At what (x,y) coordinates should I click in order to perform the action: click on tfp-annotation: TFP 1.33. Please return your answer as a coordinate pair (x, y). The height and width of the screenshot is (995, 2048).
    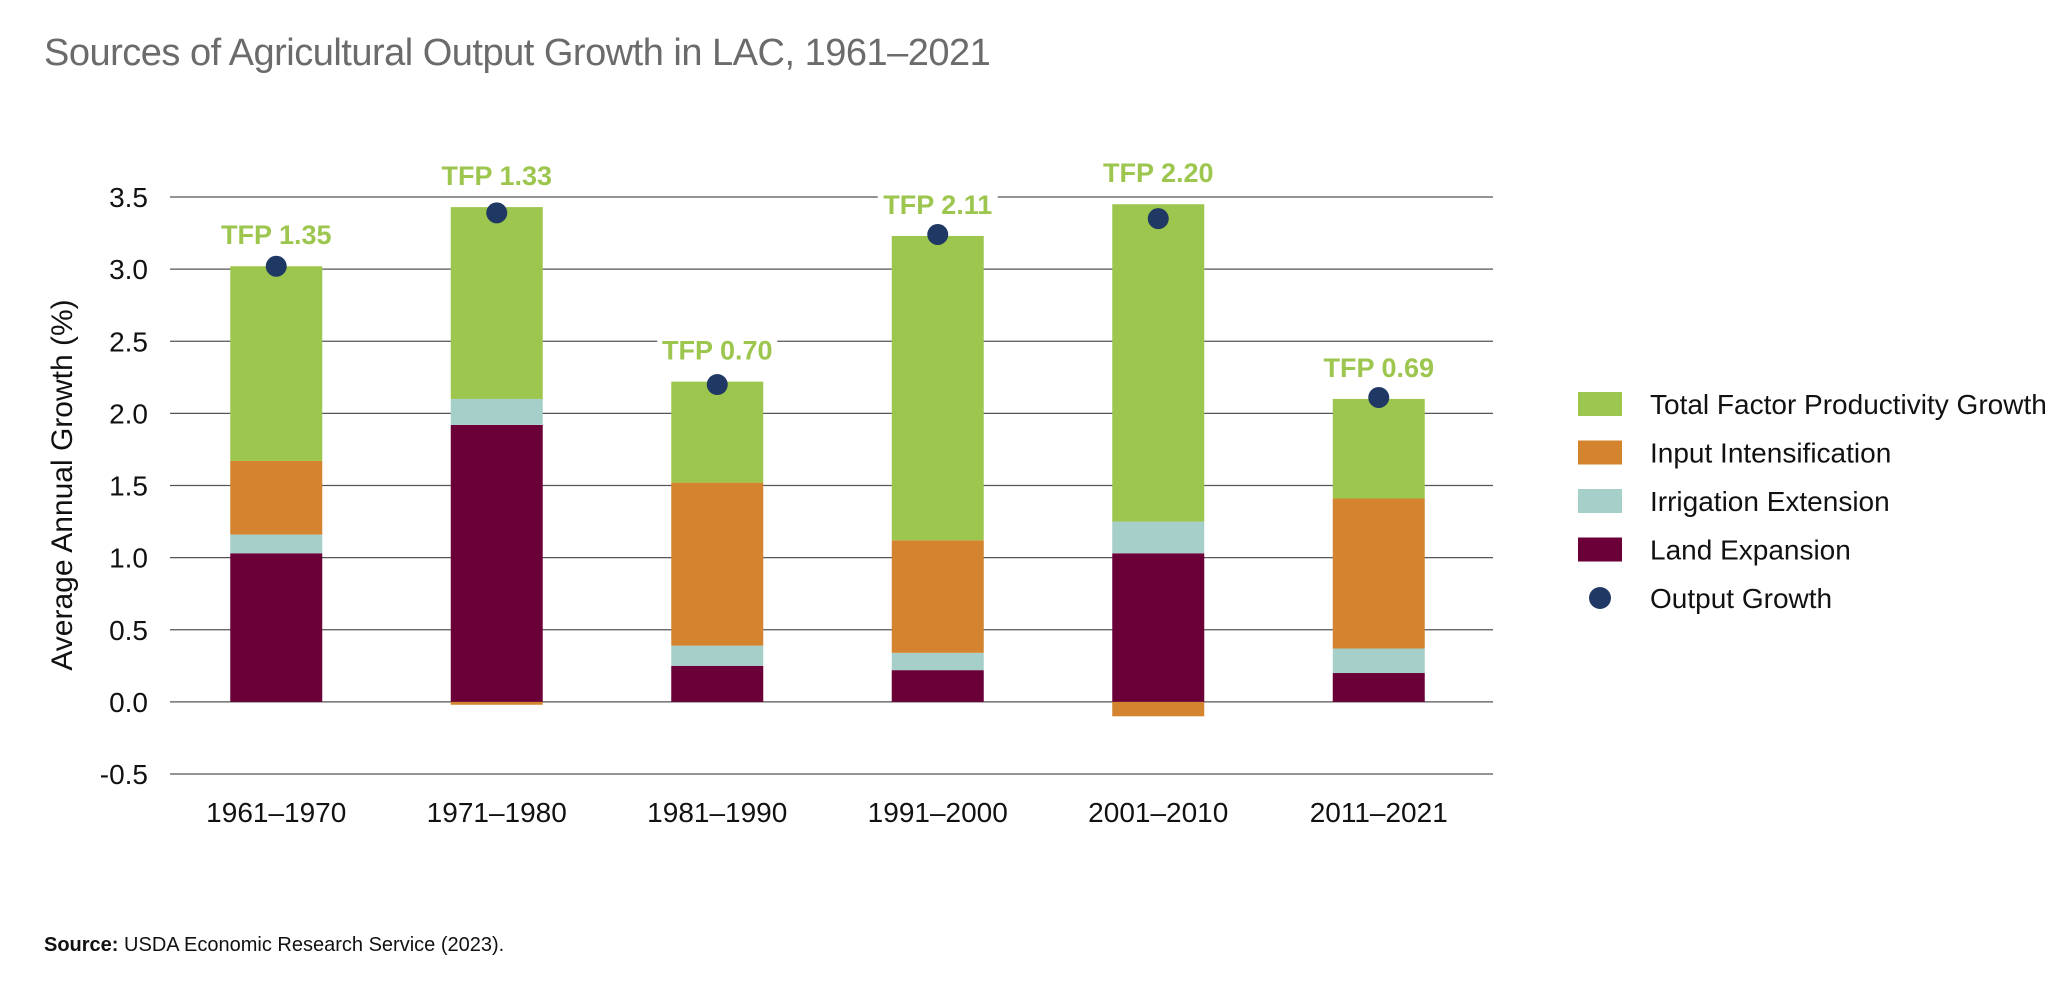
    Looking at the image, I should click on (496, 176).